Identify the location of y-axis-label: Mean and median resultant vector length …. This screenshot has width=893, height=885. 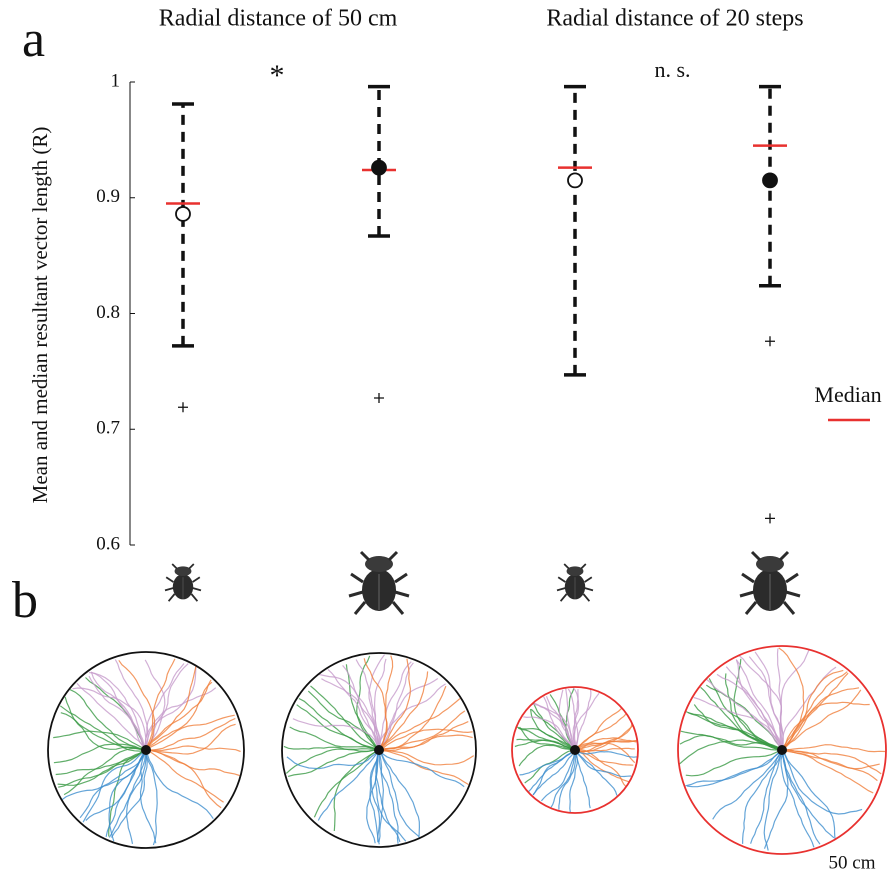
(40, 315).